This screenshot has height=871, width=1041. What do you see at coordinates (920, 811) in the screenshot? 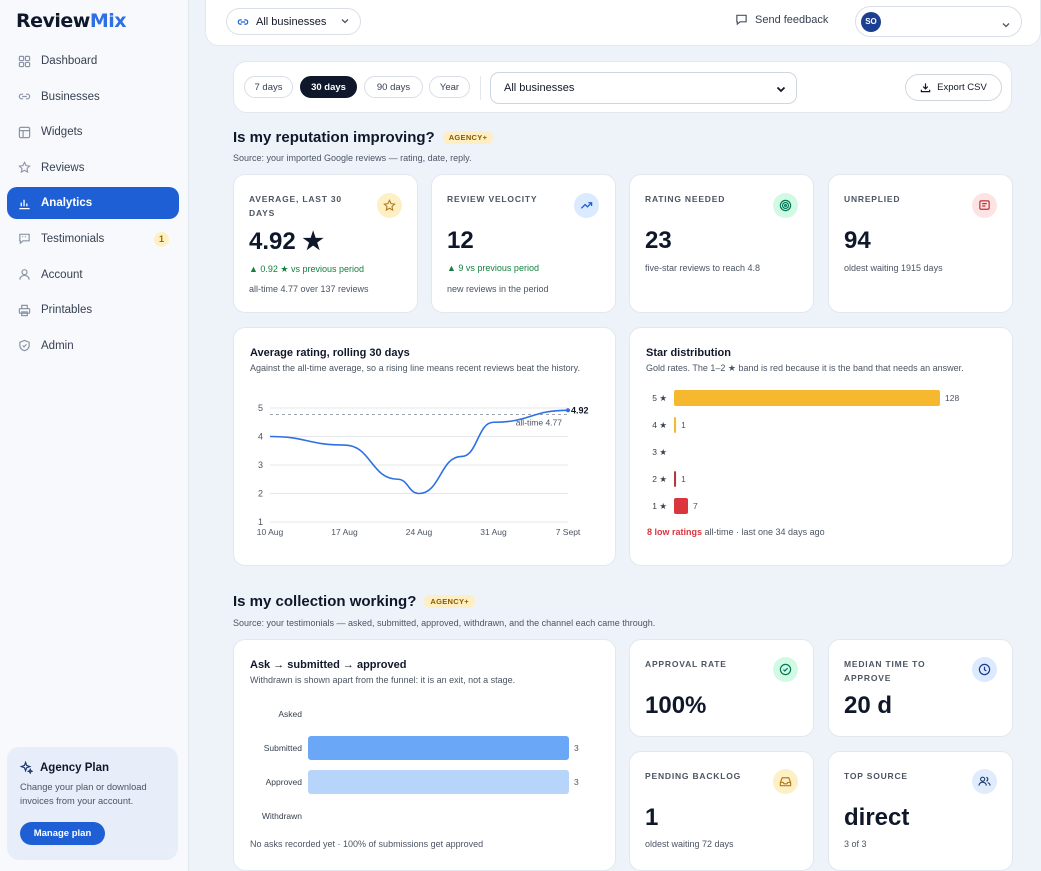
I see `stat-card-top-source: TOP SOURCE direct 3 of 3` at bounding box center [920, 811].